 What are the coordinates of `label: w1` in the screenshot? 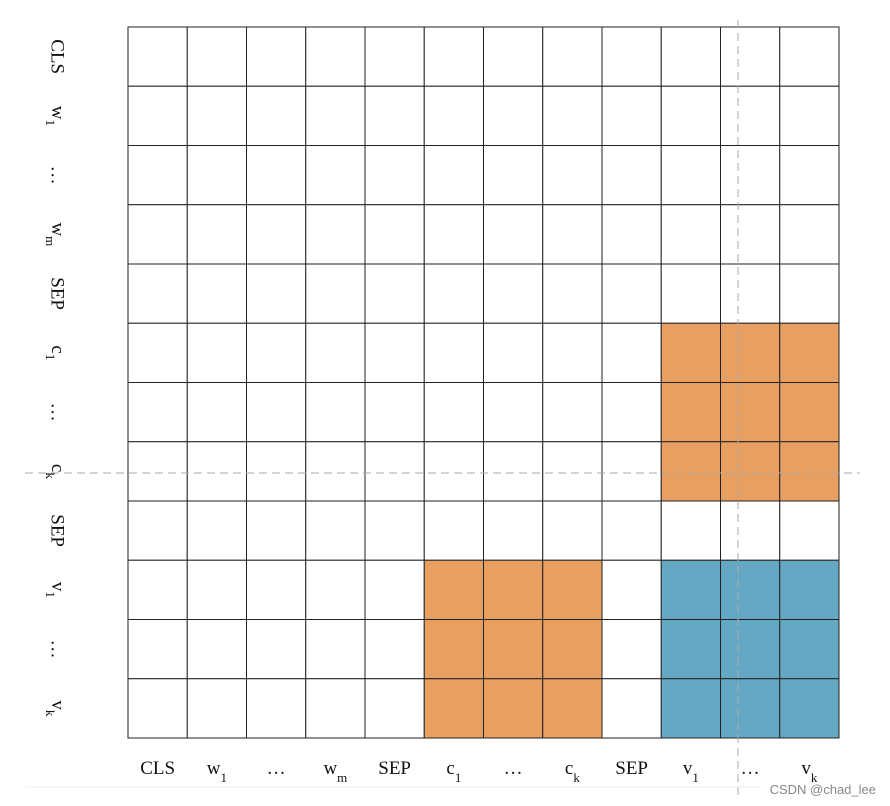 It's located at (217, 771).